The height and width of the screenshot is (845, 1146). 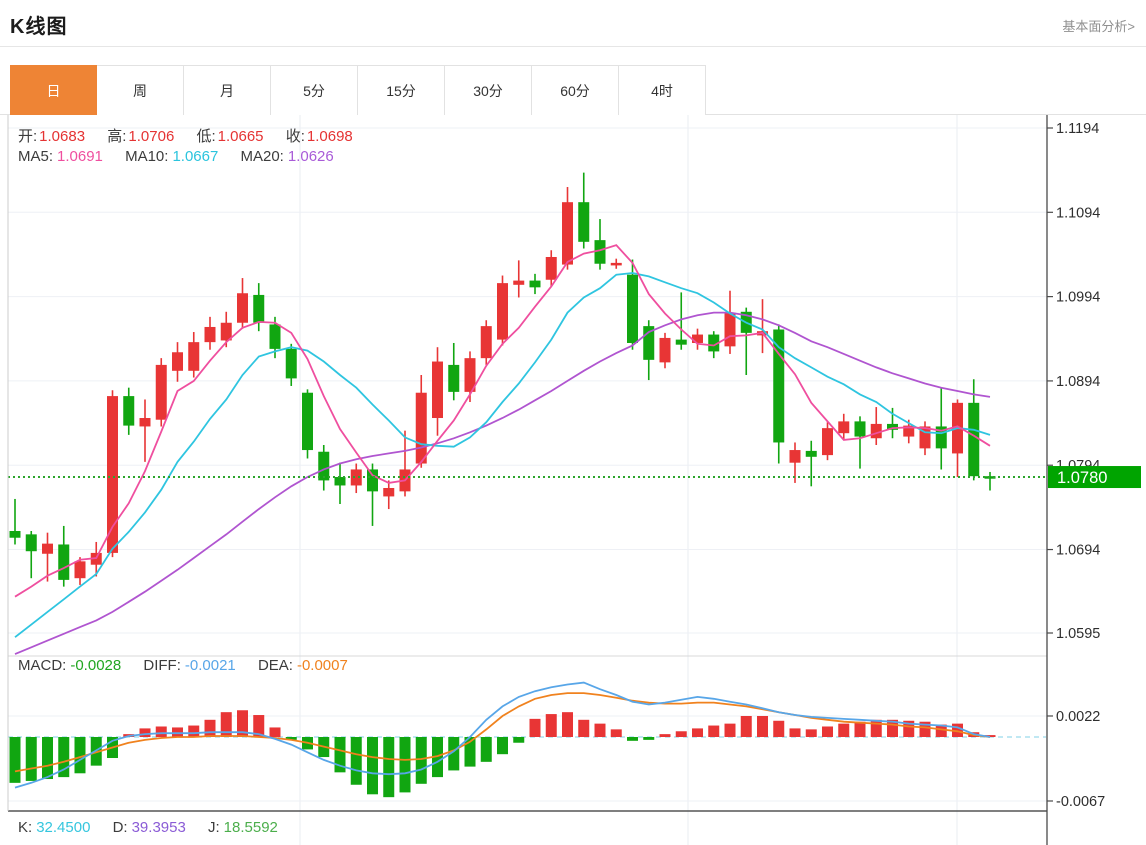 What do you see at coordinates (63, 827) in the screenshot?
I see `kdj-k-value: 32.4500` at bounding box center [63, 827].